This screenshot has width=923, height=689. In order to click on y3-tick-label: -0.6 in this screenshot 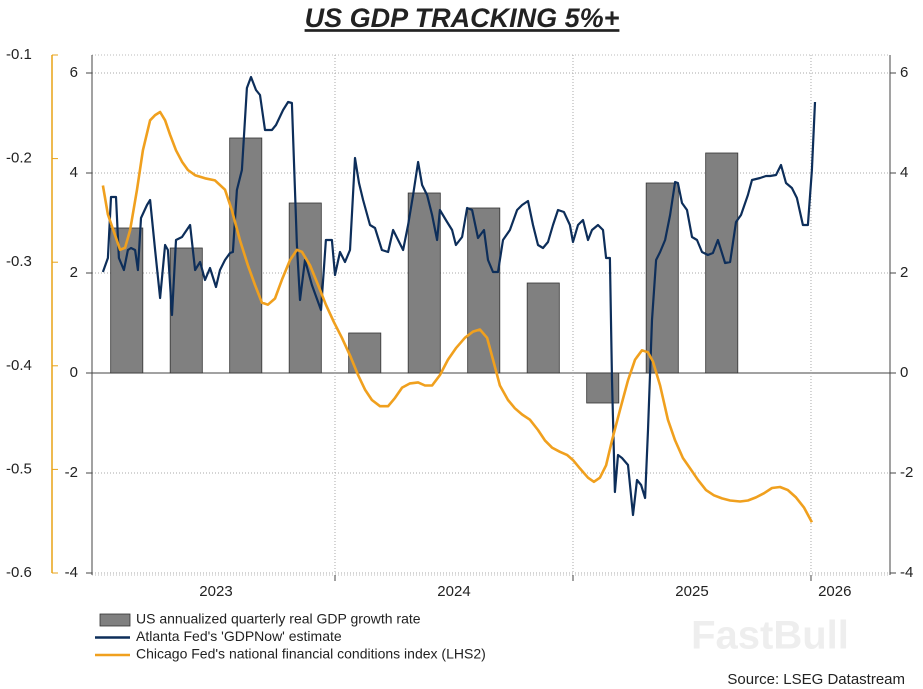, I will do `click(19, 572)`.